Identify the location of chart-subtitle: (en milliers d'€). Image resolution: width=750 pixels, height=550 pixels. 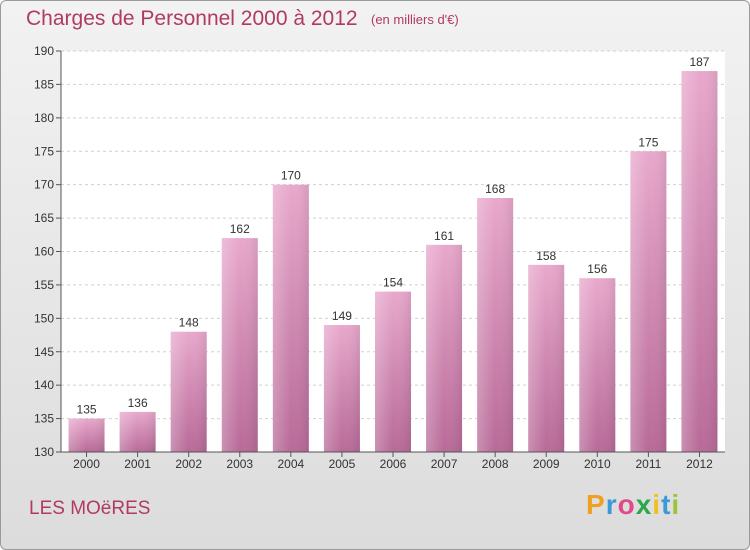
(415, 19).